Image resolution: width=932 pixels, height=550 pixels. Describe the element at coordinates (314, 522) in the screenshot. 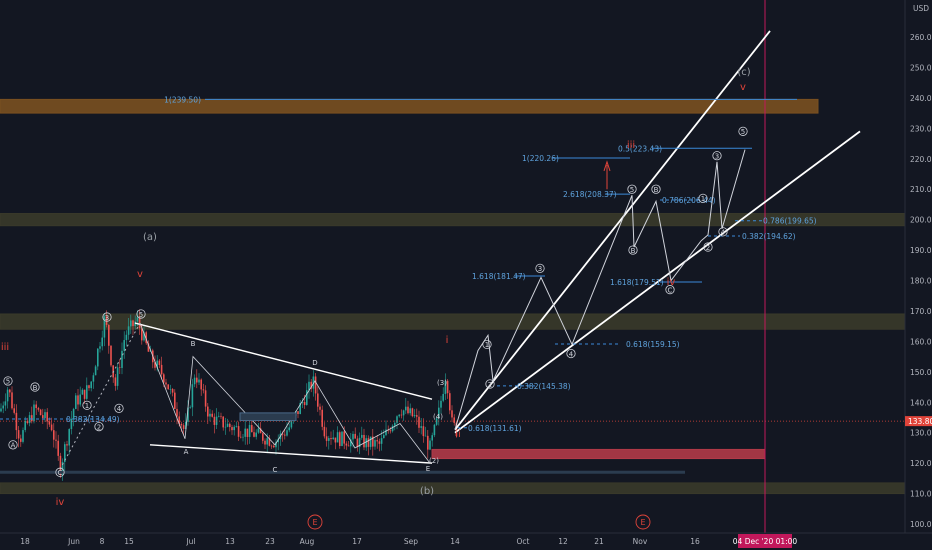

I see `event-marker-label: E` at that location.